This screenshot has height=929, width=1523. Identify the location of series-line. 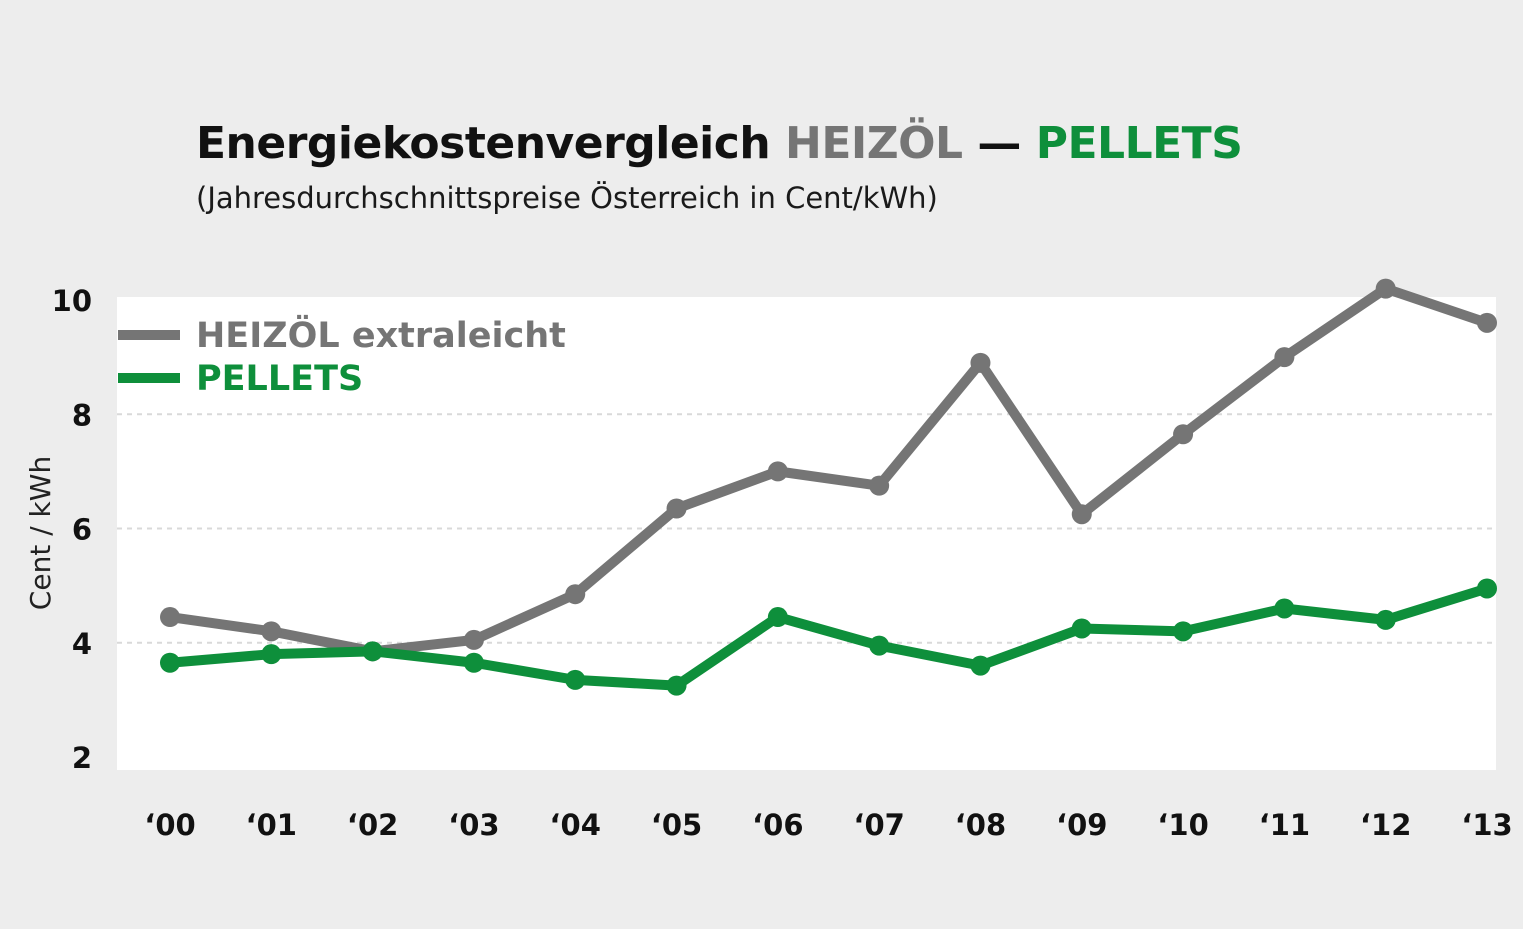
(828, 637).